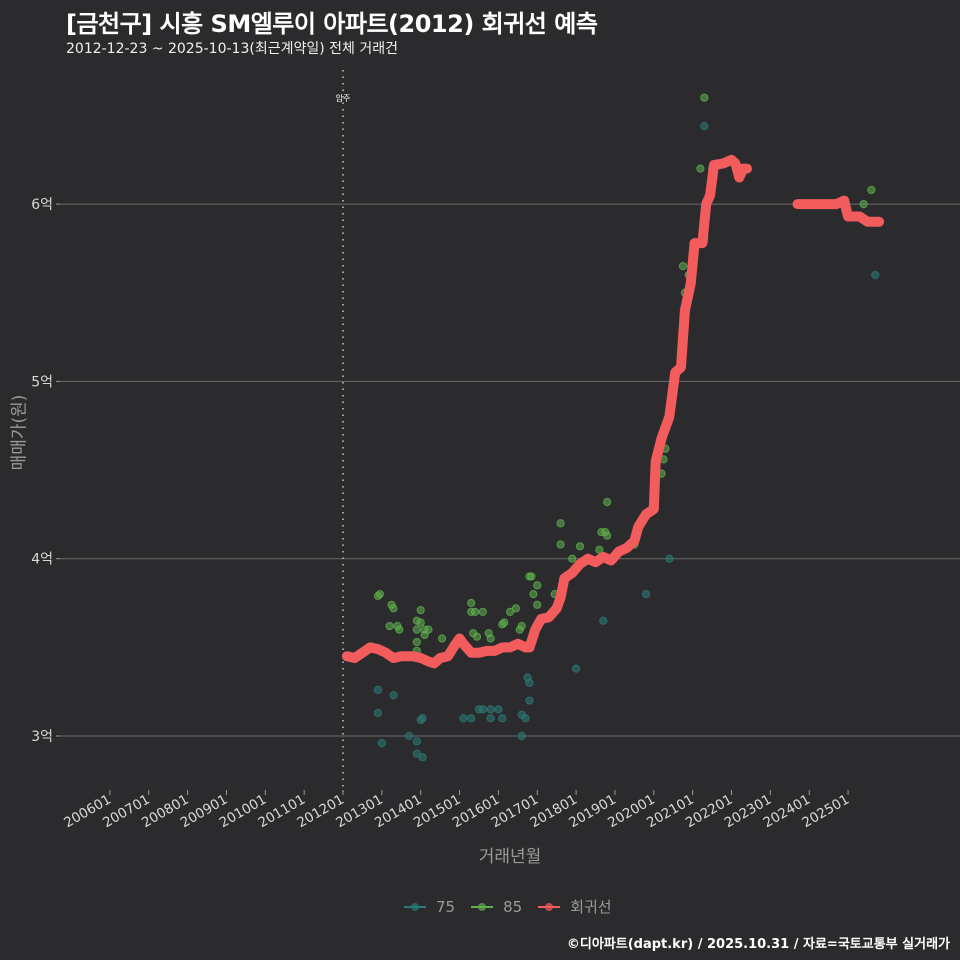 This screenshot has width=960, height=960. What do you see at coordinates (429, 907) in the screenshot?
I see `legend-item-75: 75` at bounding box center [429, 907].